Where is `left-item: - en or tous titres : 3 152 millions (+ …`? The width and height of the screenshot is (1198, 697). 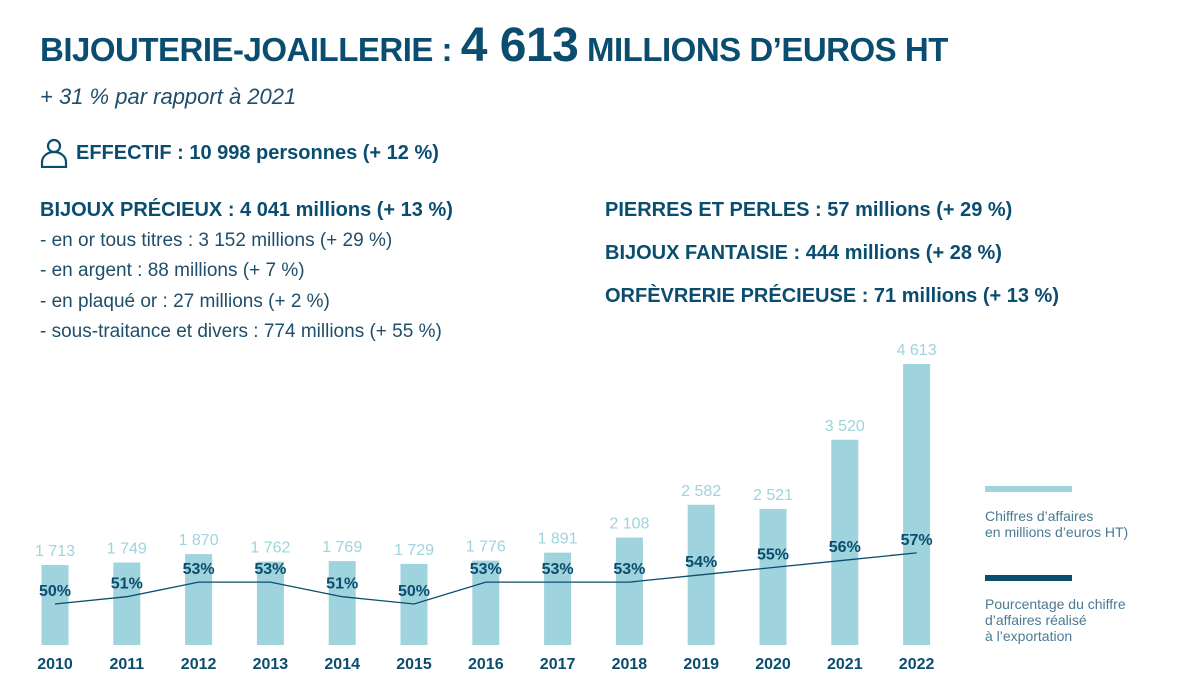 left-item: - en or tous titres : 3 152 millions (+ … is located at coordinates (216, 240).